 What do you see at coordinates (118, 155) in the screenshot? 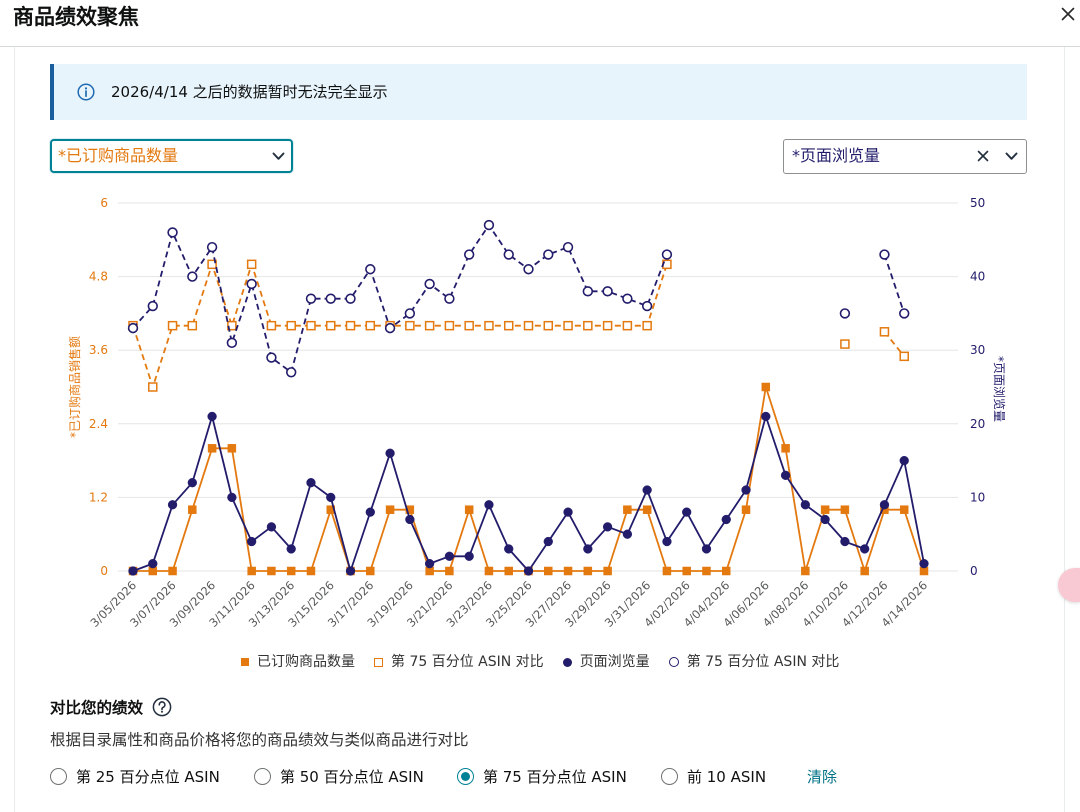
I see `left-metric-value: *已订购商品数量` at bounding box center [118, 155].